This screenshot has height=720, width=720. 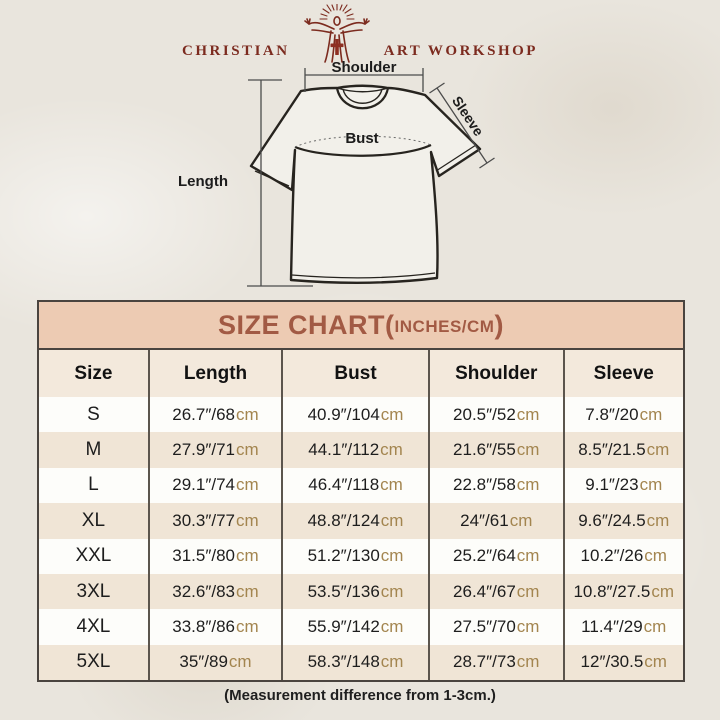 I want to click on length-cell: 30.3″/77 cm, so click(x=214, y=521).